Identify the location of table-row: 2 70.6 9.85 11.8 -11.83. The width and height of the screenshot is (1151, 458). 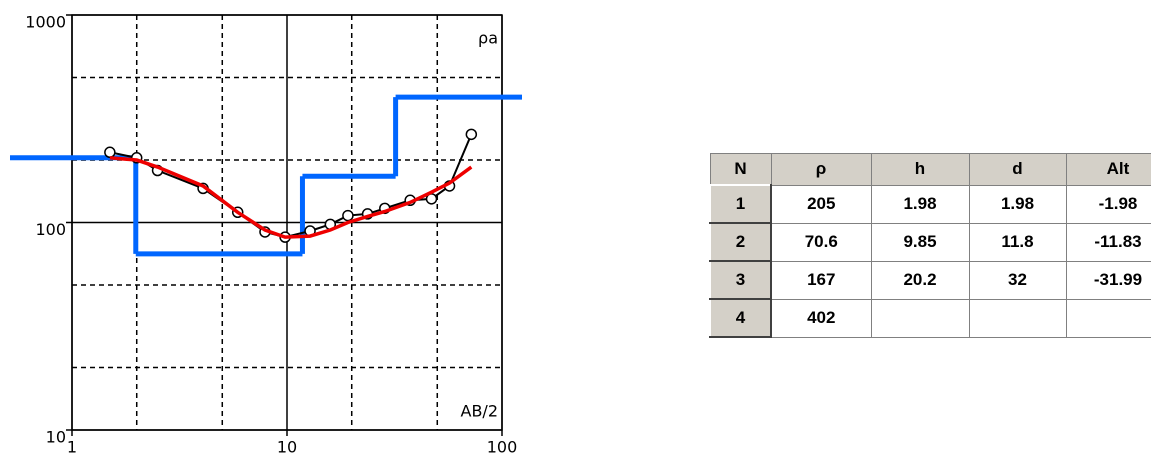
(930, 242).